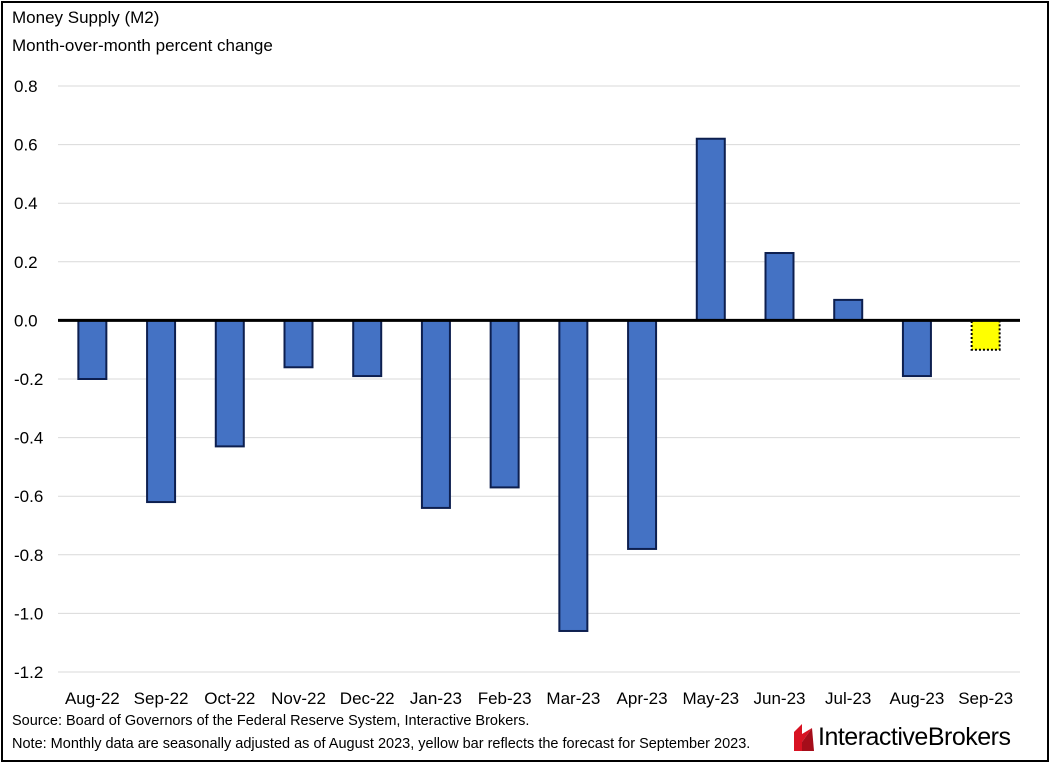 The height and width of the screenshot is (763, 1050). What do you see at coordinates (26, 320) in the screenshot?
I see `y-tick-label: 0.0` at bounding box center [26, 320].